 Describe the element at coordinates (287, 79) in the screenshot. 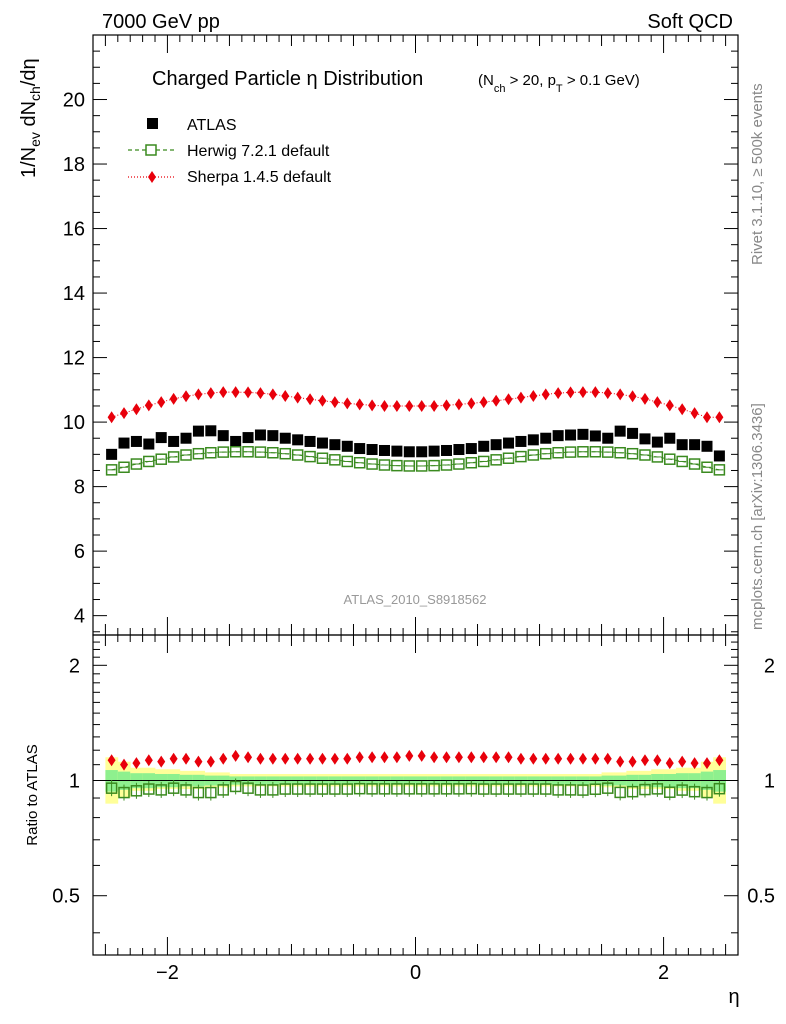

I see `chart-title: Charged Particle η Distribution` at that location.